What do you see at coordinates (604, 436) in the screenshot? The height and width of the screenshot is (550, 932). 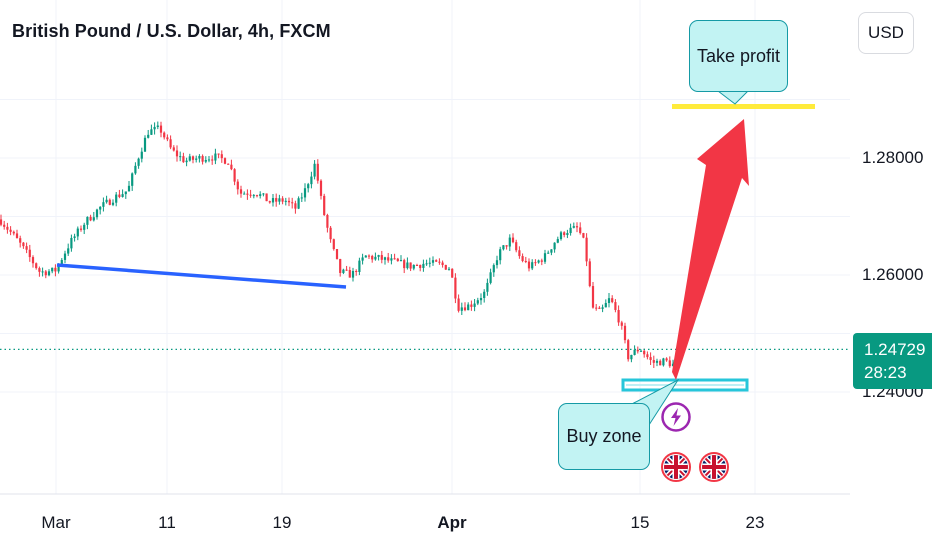 I see `buy-zone-callout: Buy zone` at bounding box center [604, 436].